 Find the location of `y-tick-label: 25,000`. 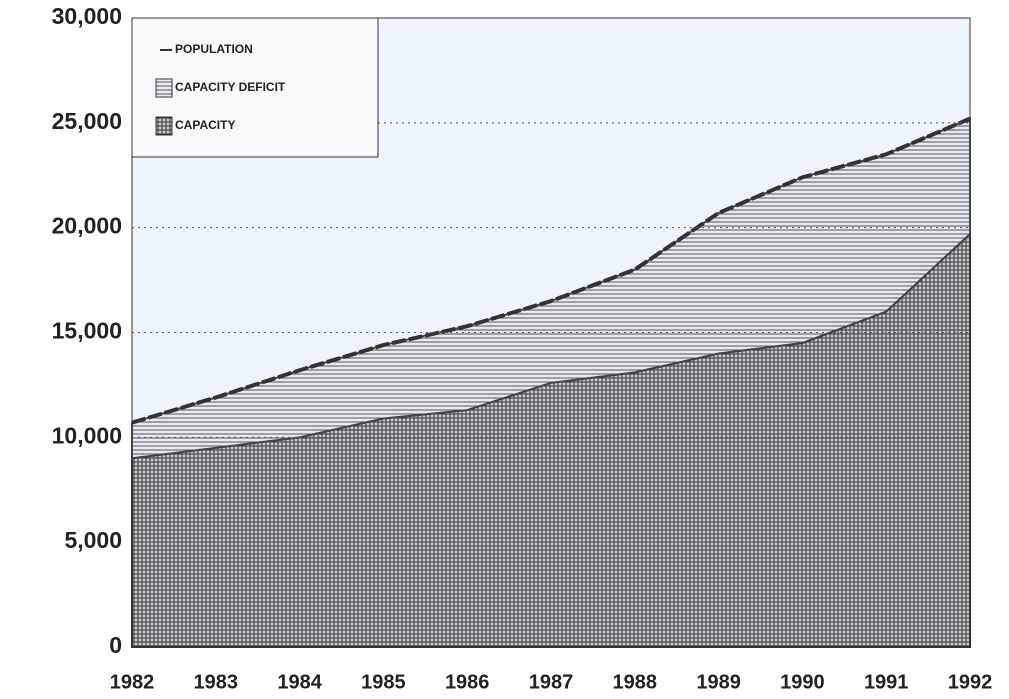

y-tick-label: 25,000 is located at coordinates (87, 121).